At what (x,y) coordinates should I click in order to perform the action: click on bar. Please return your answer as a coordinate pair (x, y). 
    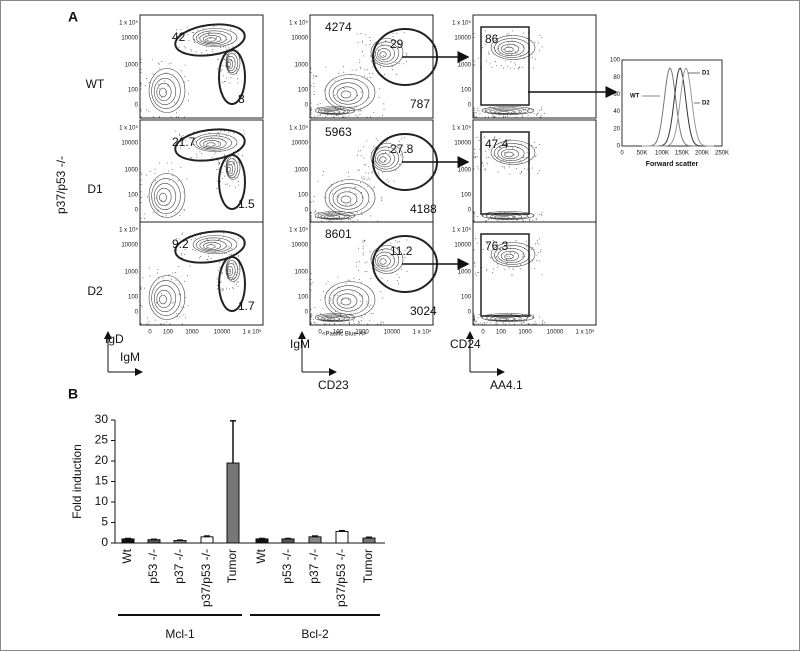
    Looking at the image, I should click on (288, 541).